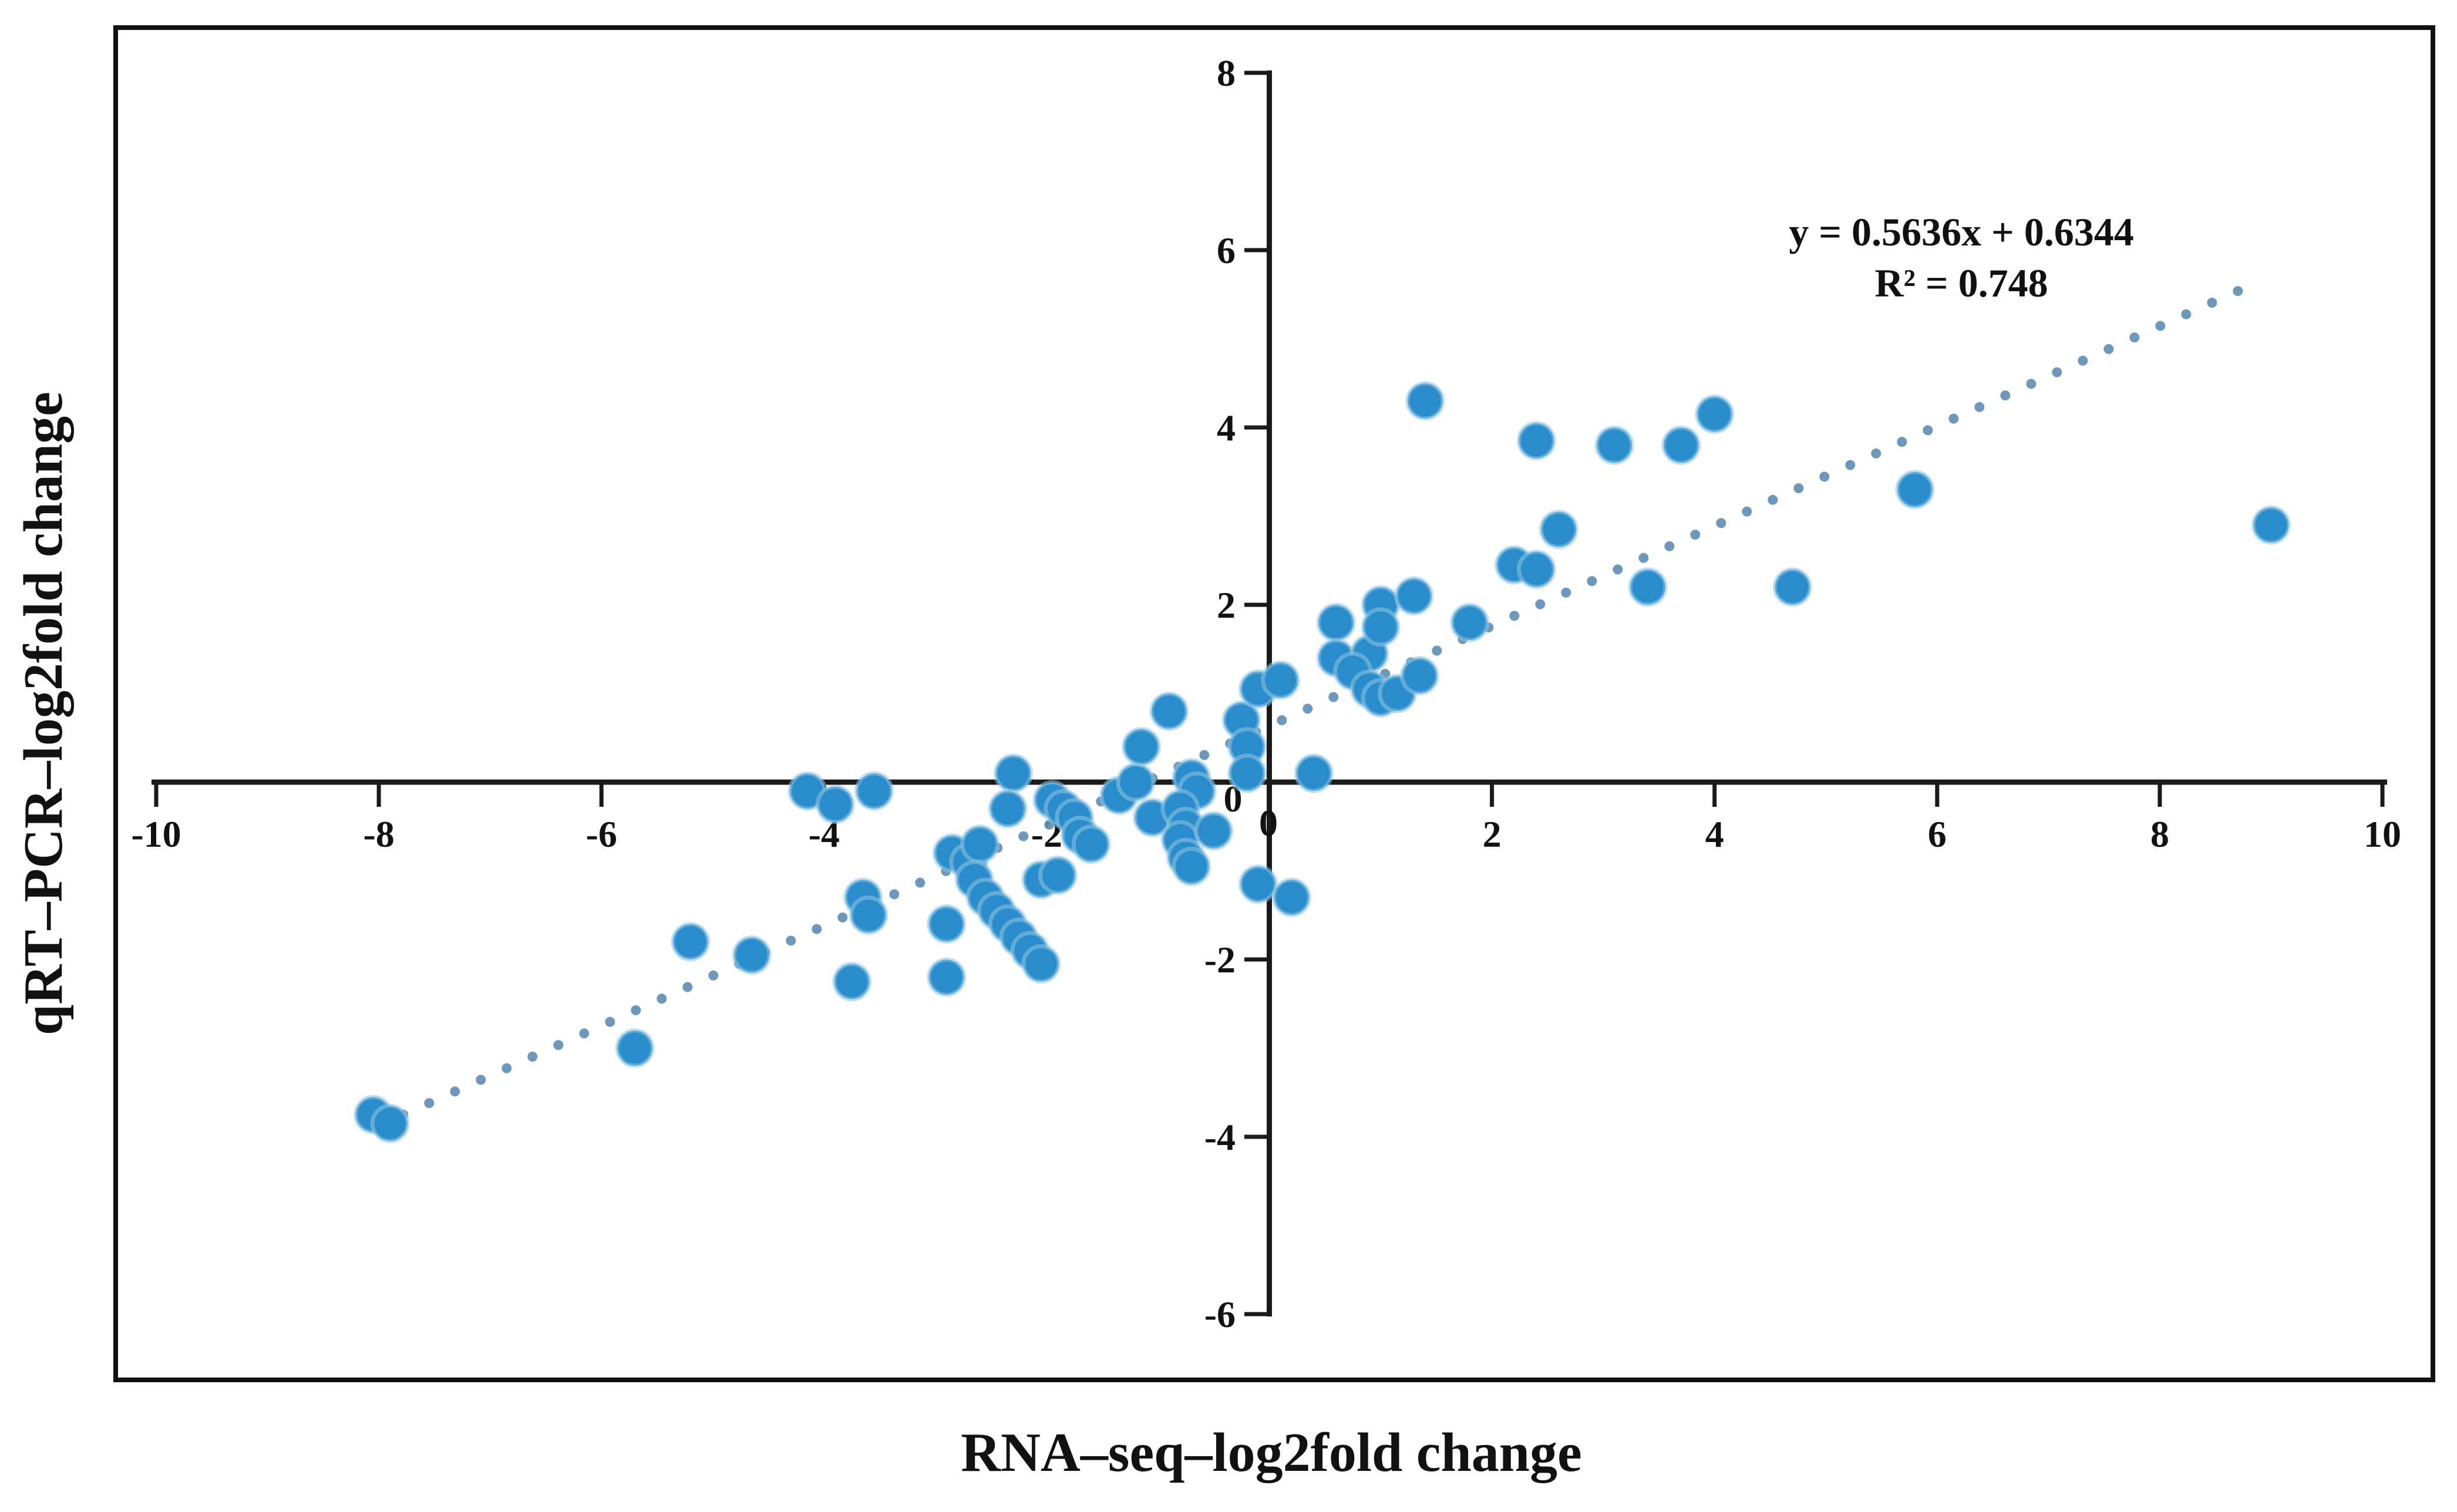 Image resolution: width=2457 pixels, height=1512 pixels. Describe the element at coordinates (1268, 823) in the screenshot. I see `y-tick-label-zero: 0` at that location.